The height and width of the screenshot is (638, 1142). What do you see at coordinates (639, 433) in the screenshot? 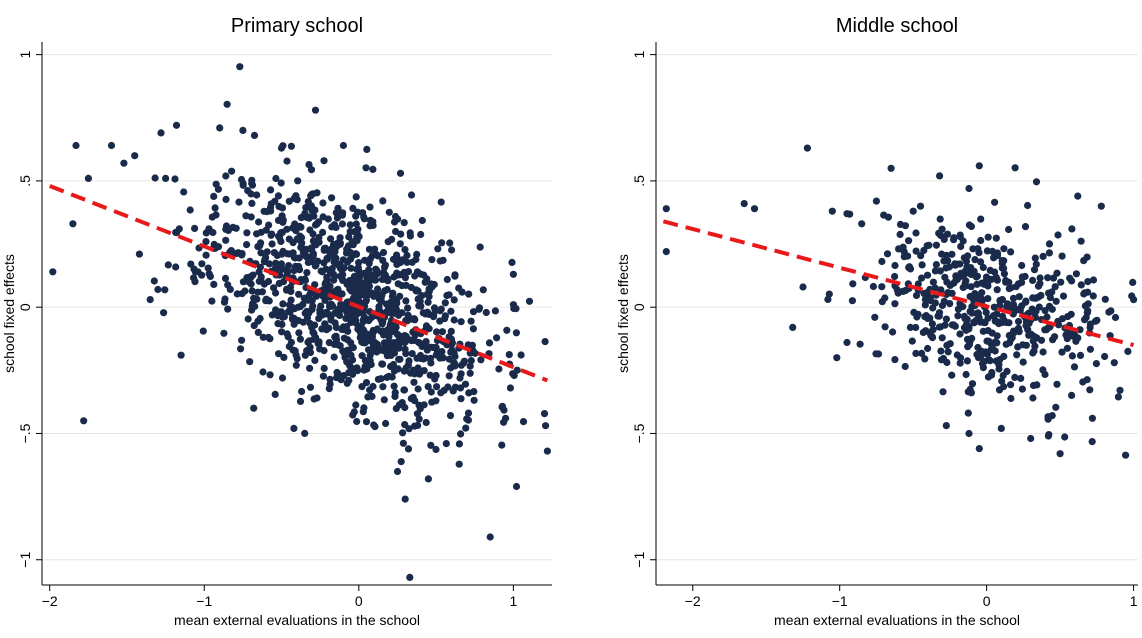
I see `y-tick-label: −.5` at bounding box center [639, 433].